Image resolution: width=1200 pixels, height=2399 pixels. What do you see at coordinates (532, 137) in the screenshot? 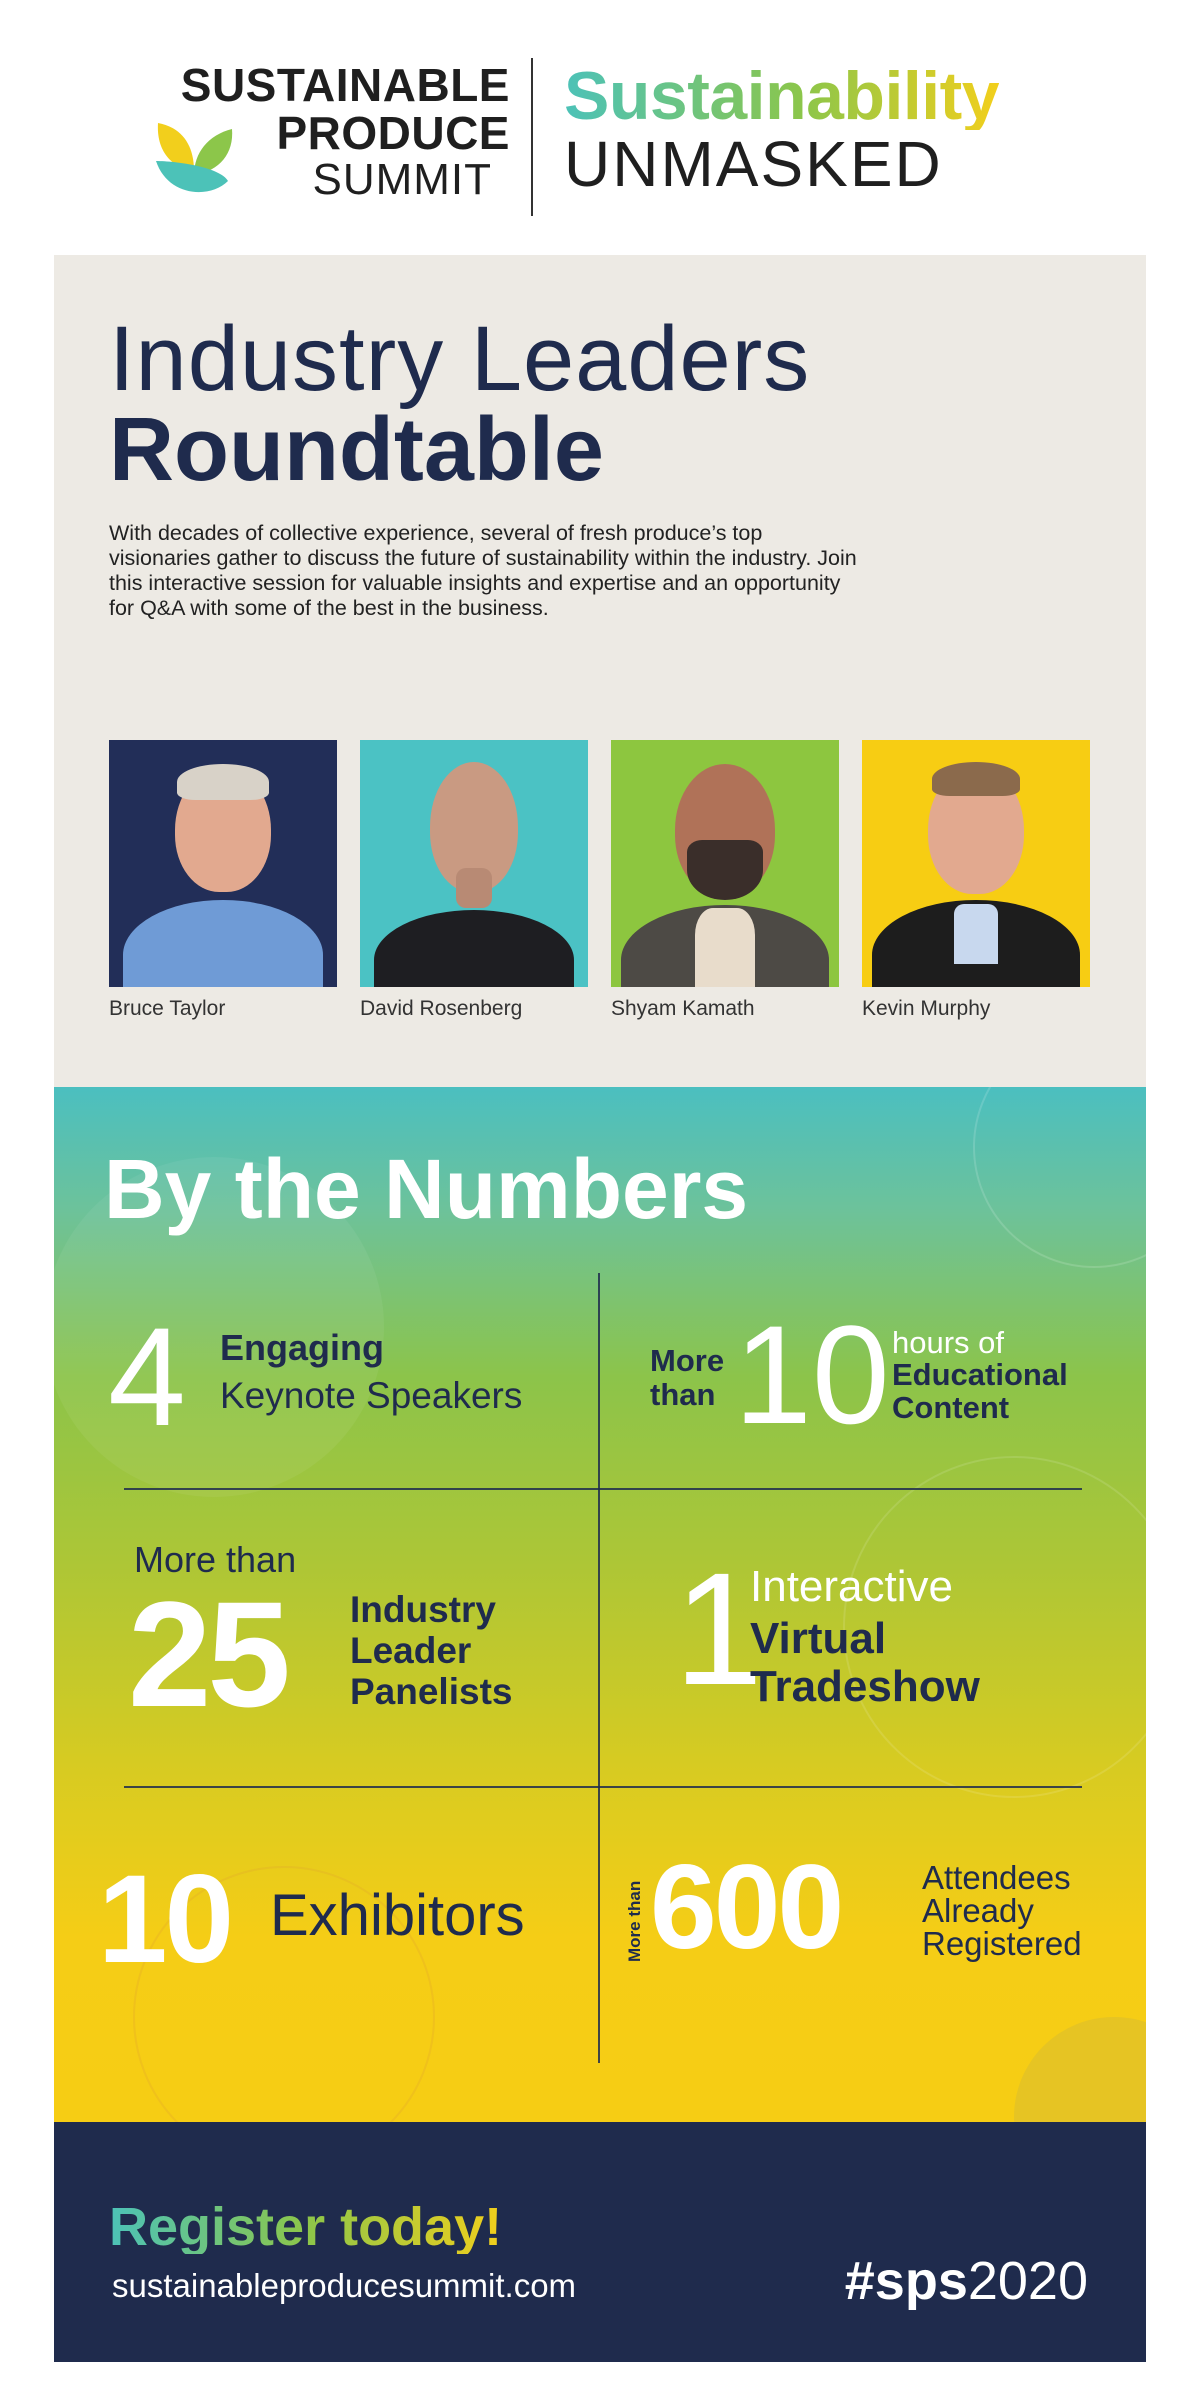
I see `header-divider` at bounding box center [532, 137].